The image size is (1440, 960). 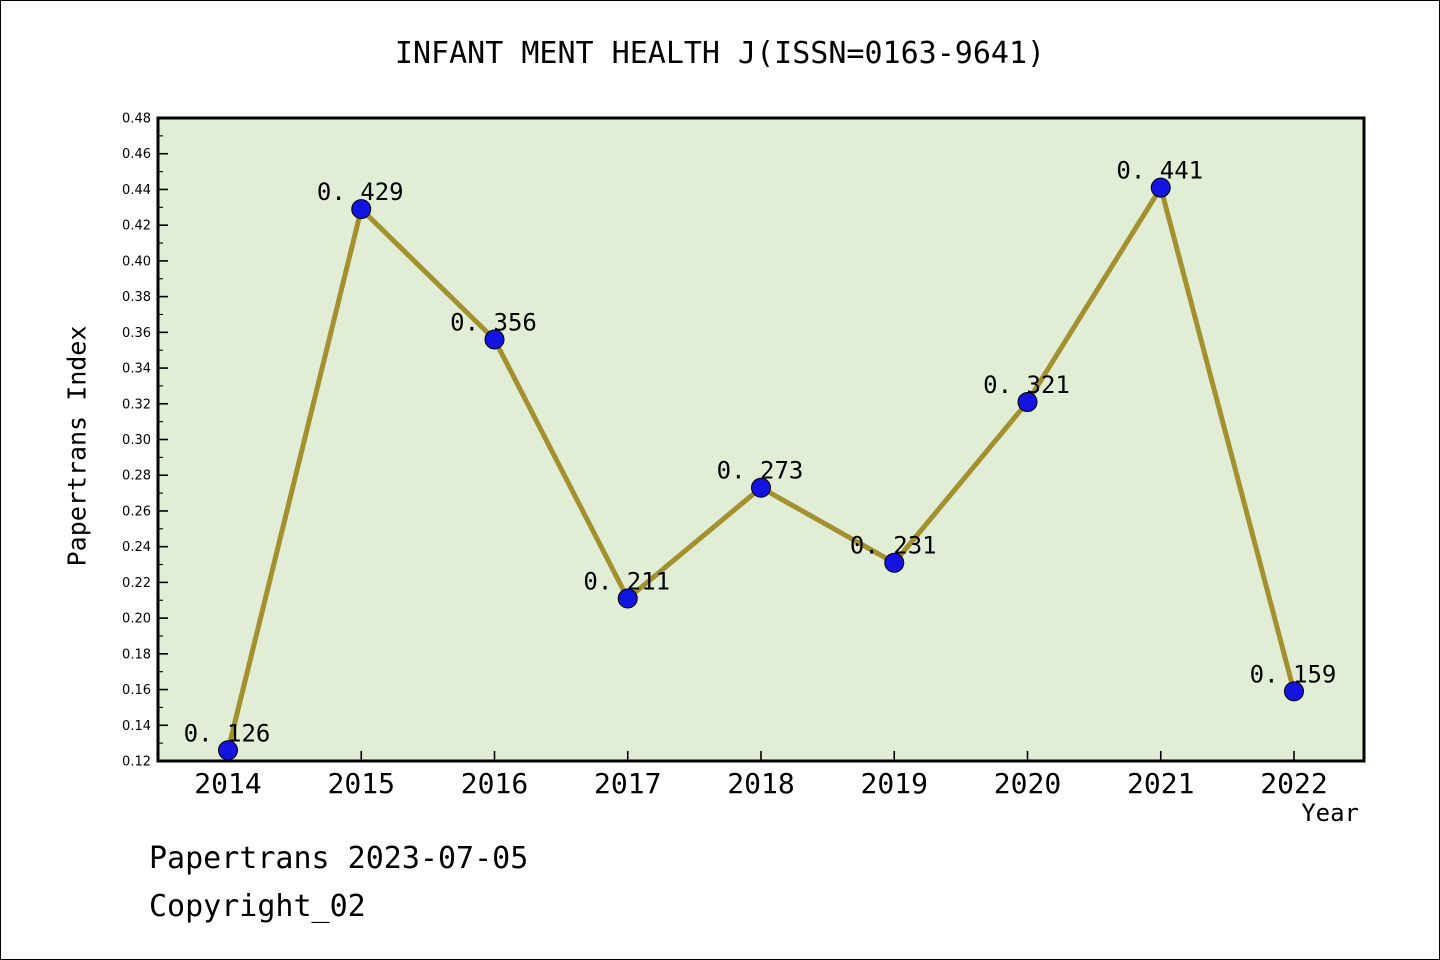 I want to click on y-tick-label: 0.44, so click(x=136, y=190).